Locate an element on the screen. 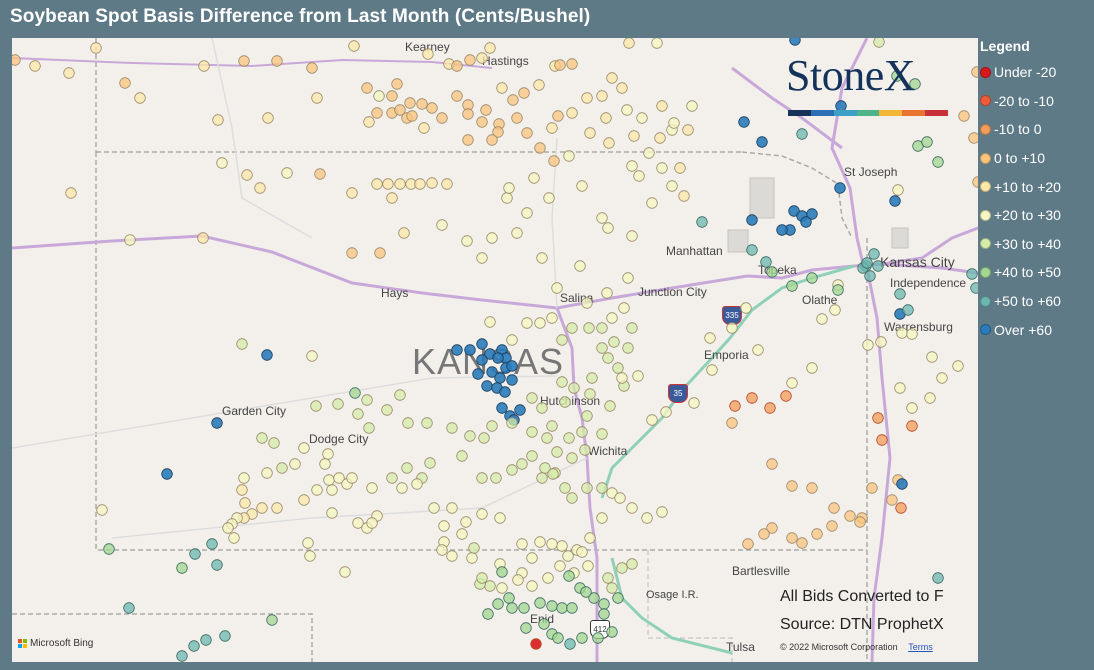  legend-item: +20 to +30 is located at coordinates (1037, 215).